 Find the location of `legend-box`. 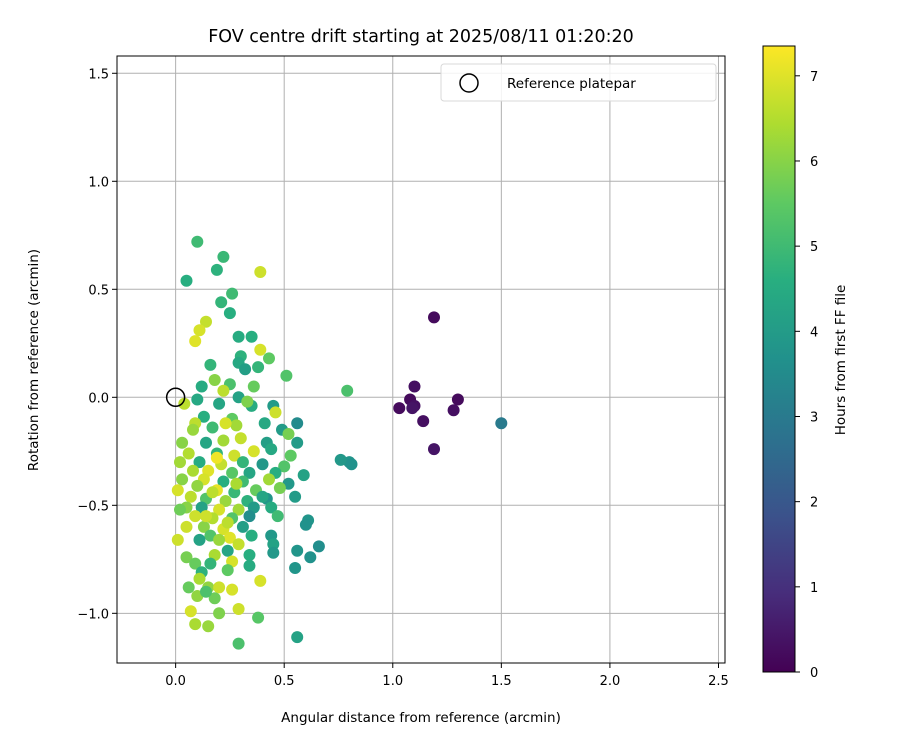

legend-box is located at coordinates (578, 82).